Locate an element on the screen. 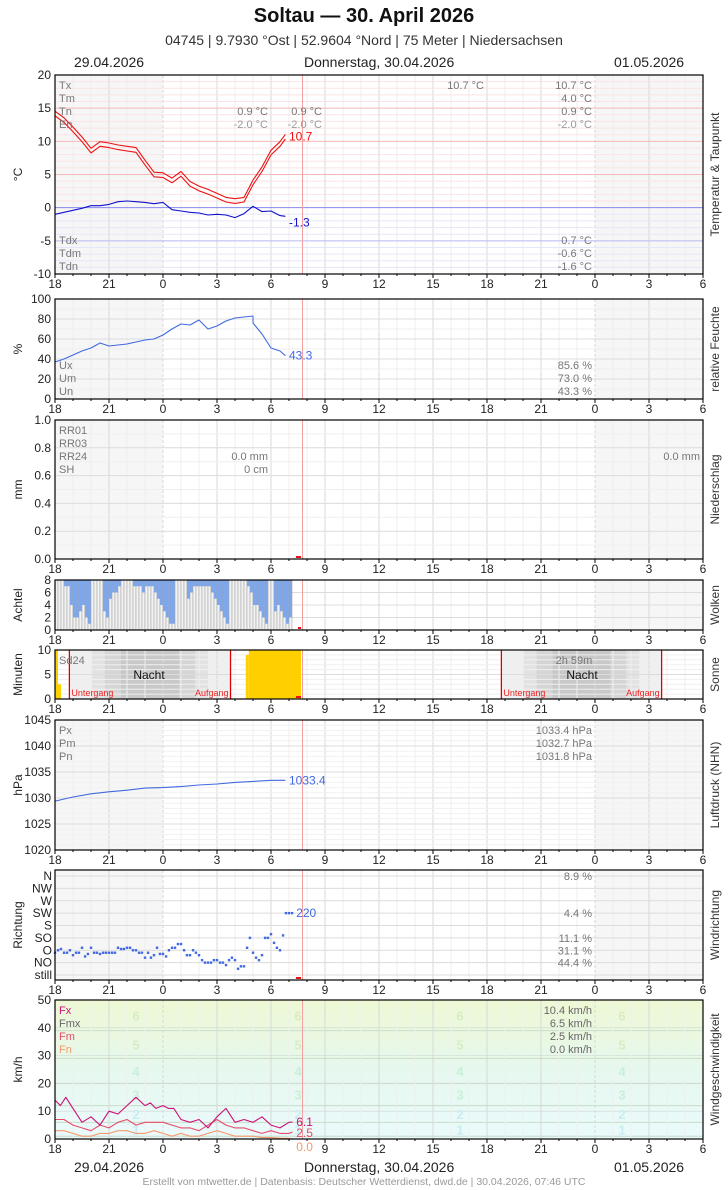 Image resolution: width=728 pixels, height=1190 pixels. humidity-line is located at coordinates (170, 339).